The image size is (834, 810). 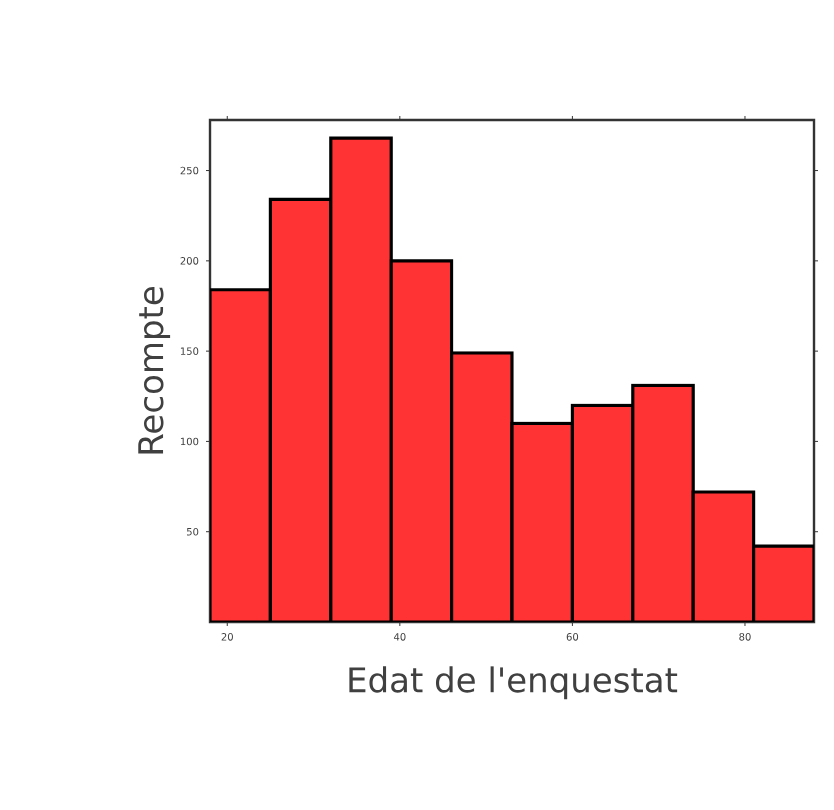 I want to click on y-axis-title: Recompte, so click(x=154, y=370).